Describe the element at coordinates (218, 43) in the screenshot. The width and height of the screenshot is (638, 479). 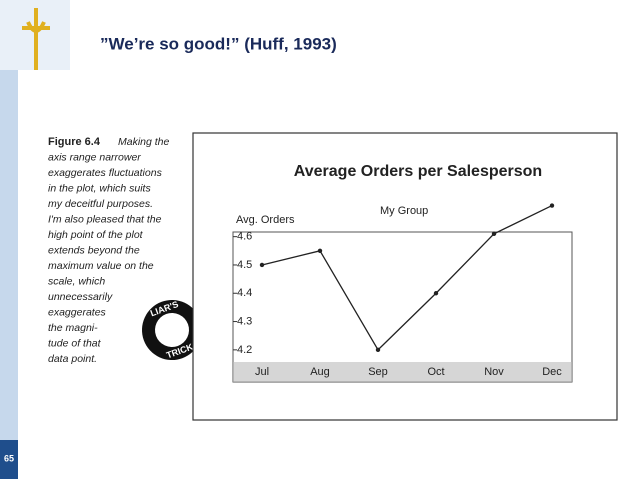
I see `slide-title: ”We’re so good!” (Huff, 1993)` at that location.